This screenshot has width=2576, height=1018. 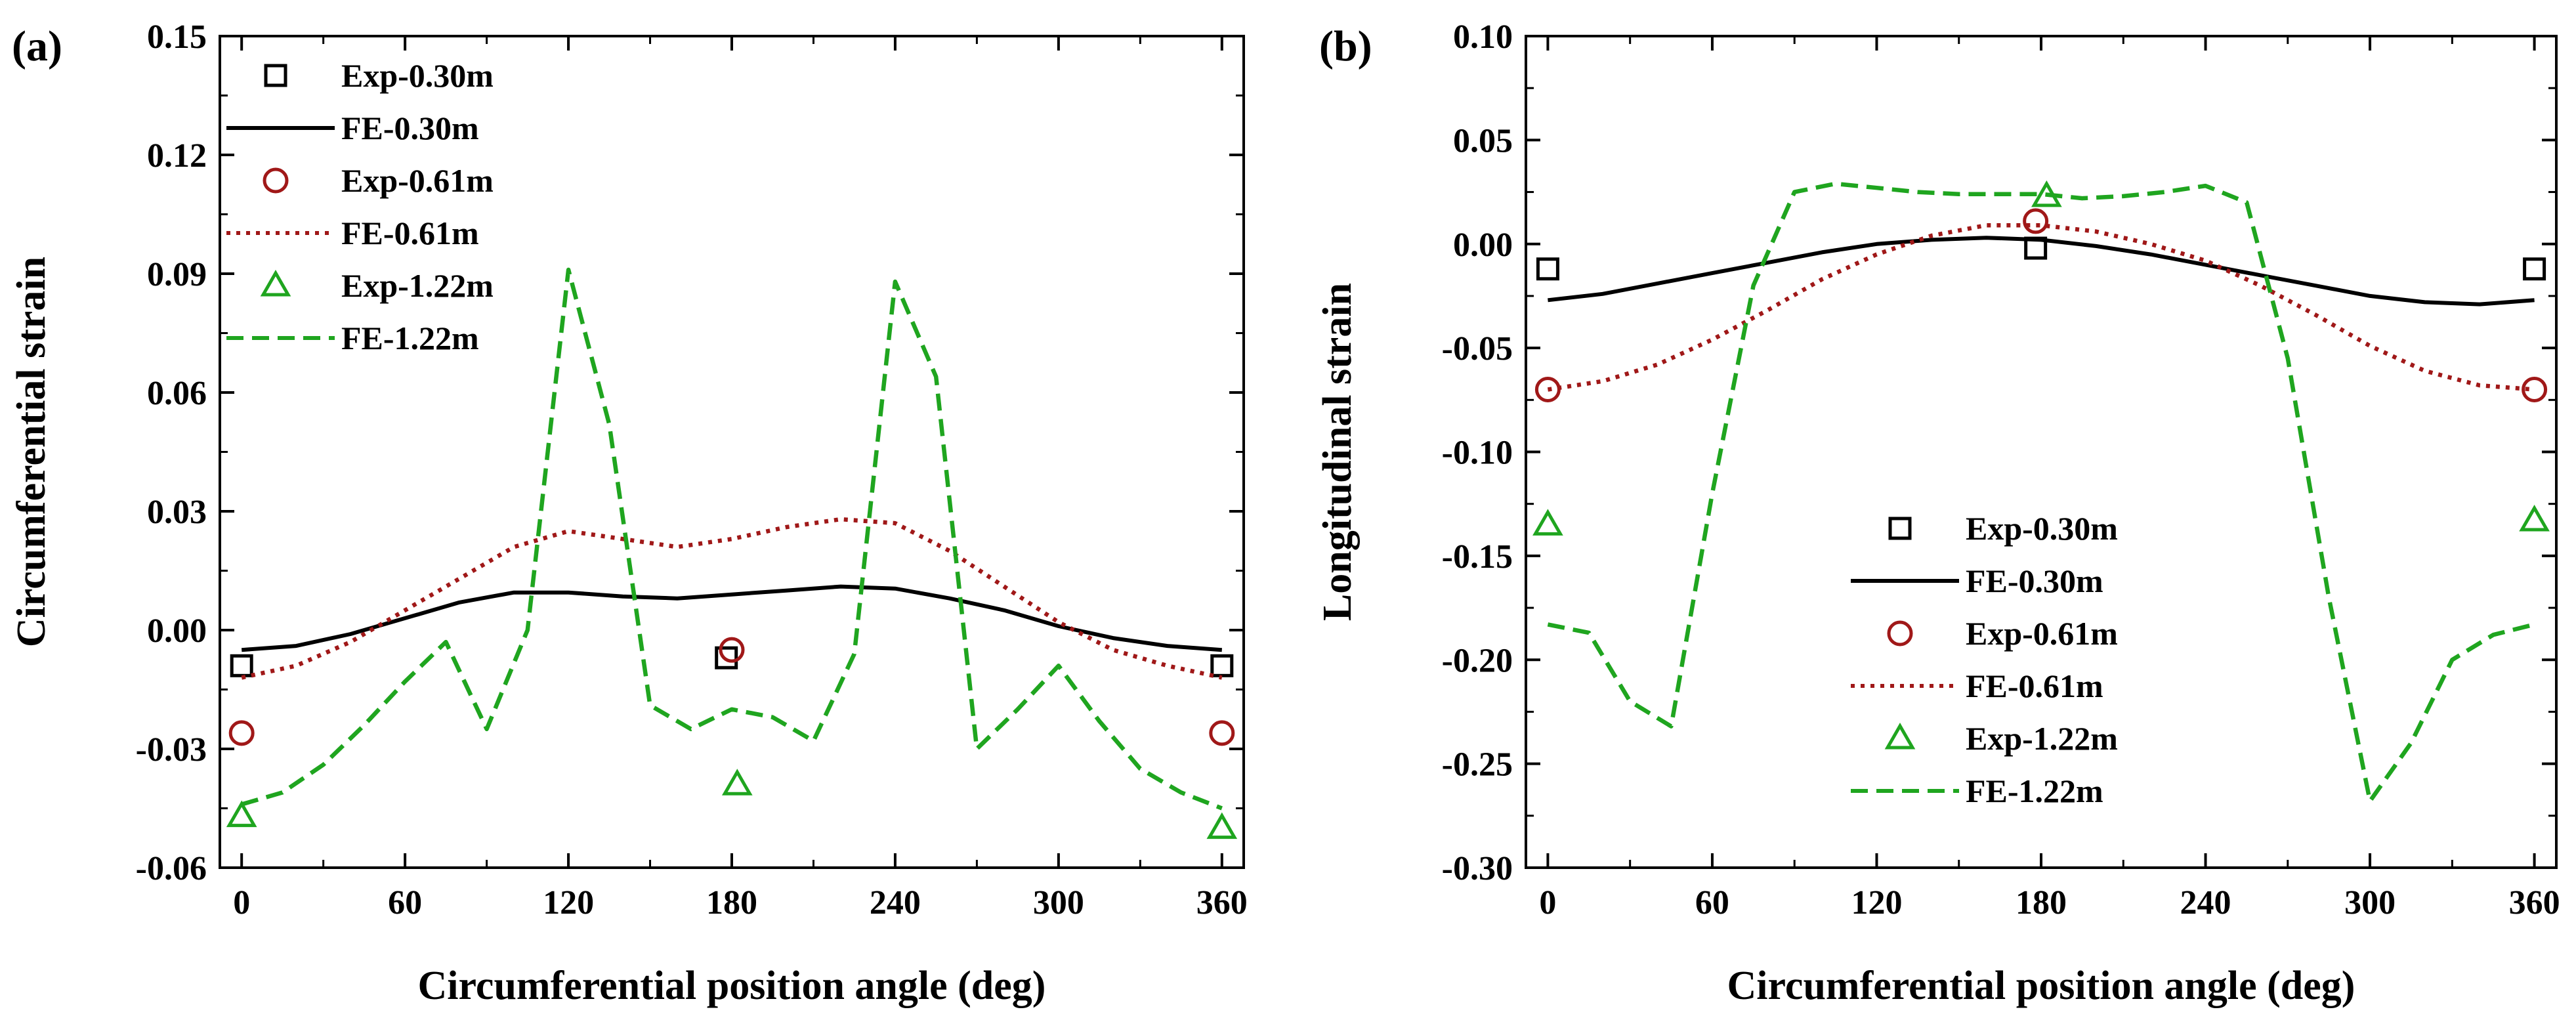 I want to click on y-tick-label: 0.12, so click(x=177, y=156).